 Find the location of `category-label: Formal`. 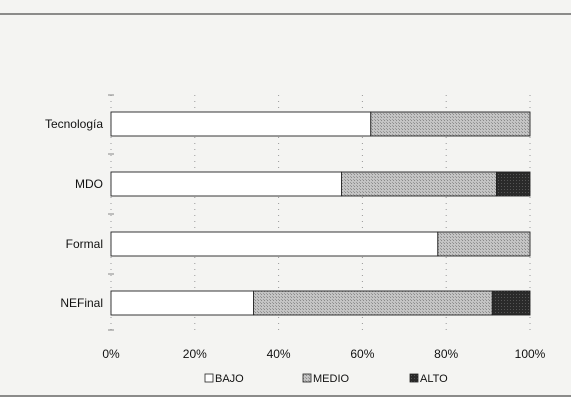

category-label: Formal is located at coordinates (84, 244).